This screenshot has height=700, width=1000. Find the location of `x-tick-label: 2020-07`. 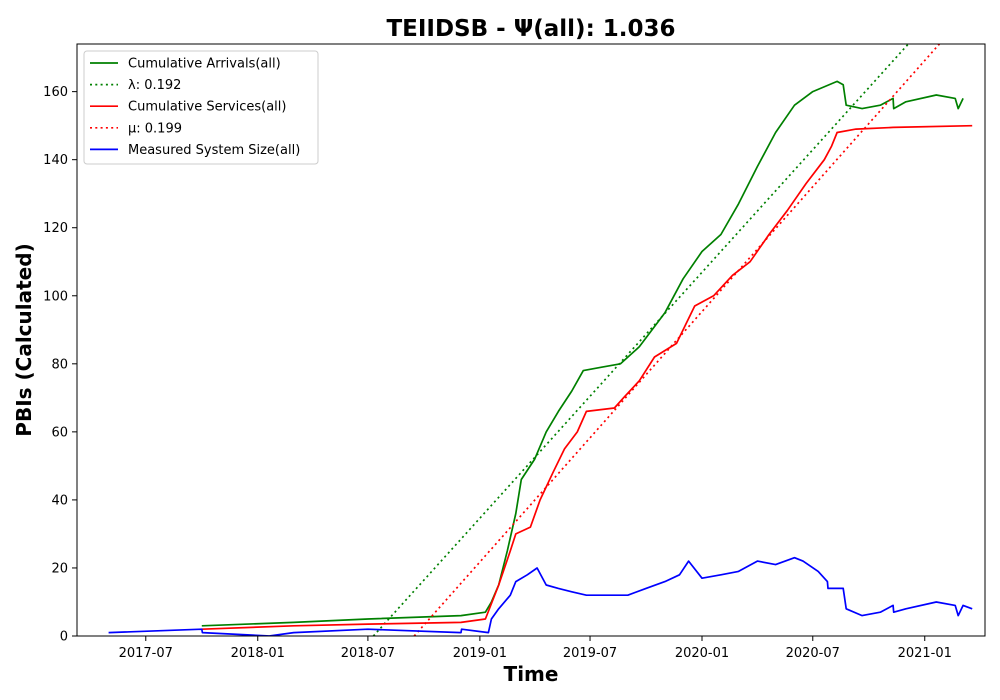

x-tick-label: 2020-07 is located at coordinates (813, 653).